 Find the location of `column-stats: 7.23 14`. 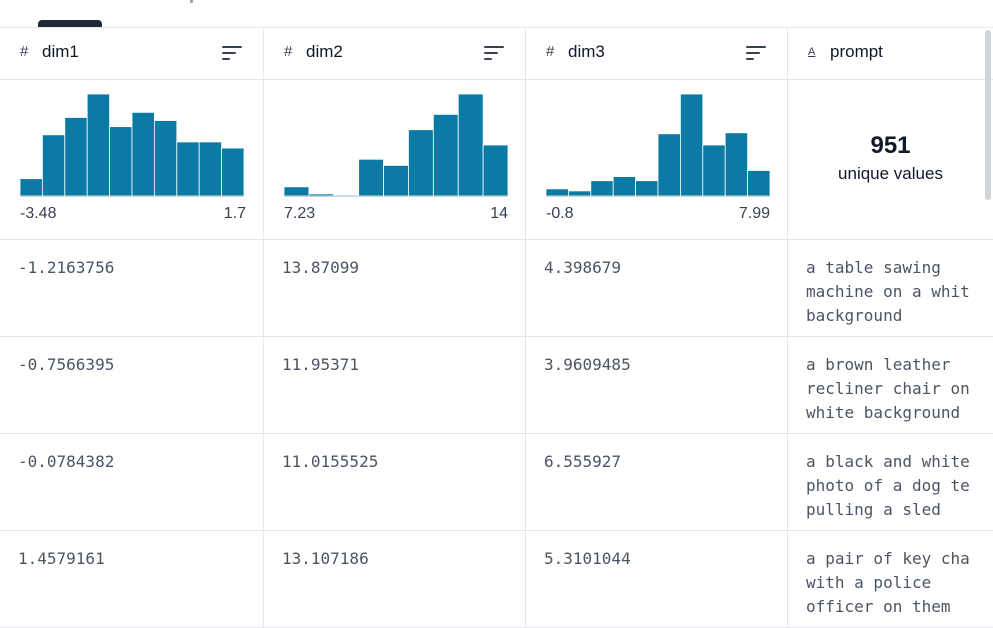

column-stats: 7.23 14 is located at coordinates (395, 160).